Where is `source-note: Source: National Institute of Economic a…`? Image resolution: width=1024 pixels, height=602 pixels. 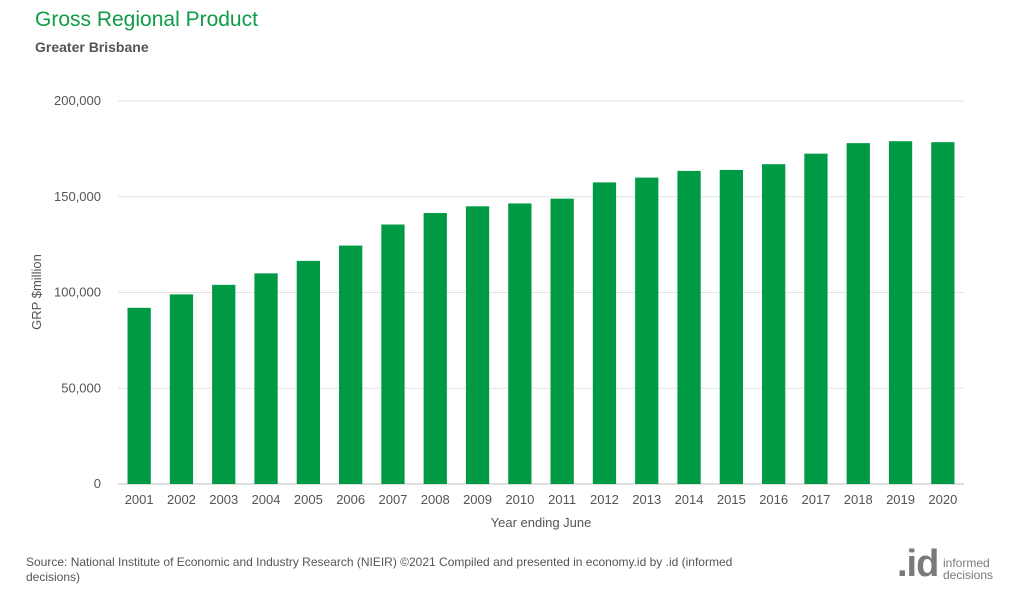
source-note: Source: National Institute of Economic a… is located at coordinates (379, 569).